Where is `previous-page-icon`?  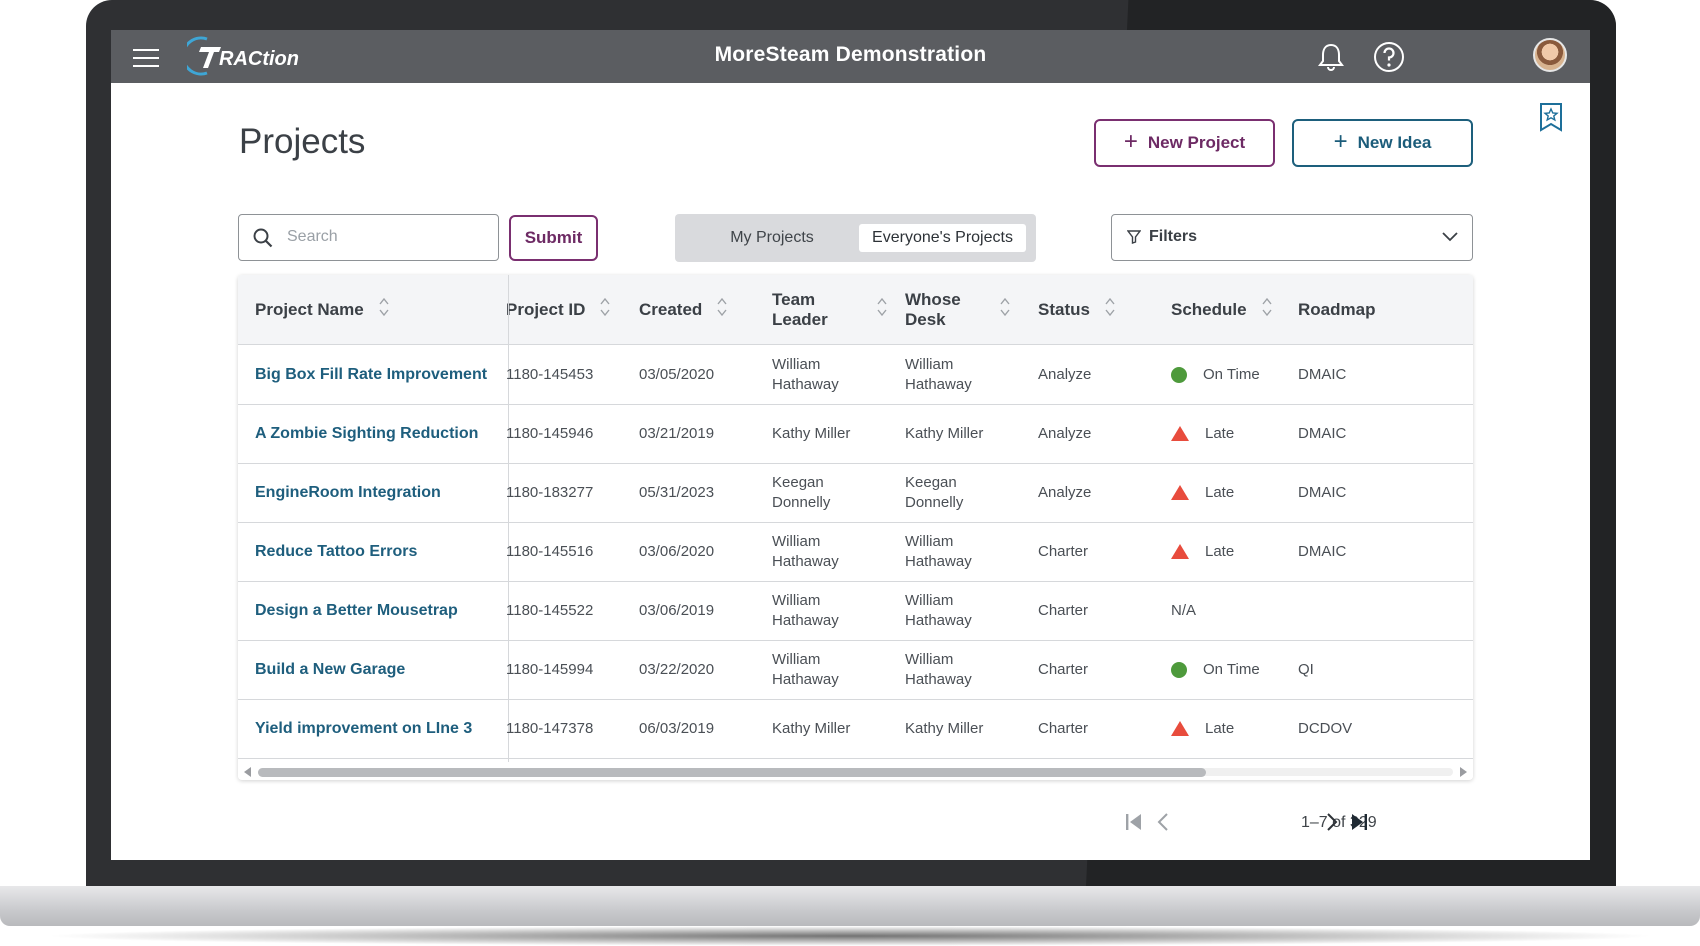 previous-page-icon is located at coordinates (1164, 822).